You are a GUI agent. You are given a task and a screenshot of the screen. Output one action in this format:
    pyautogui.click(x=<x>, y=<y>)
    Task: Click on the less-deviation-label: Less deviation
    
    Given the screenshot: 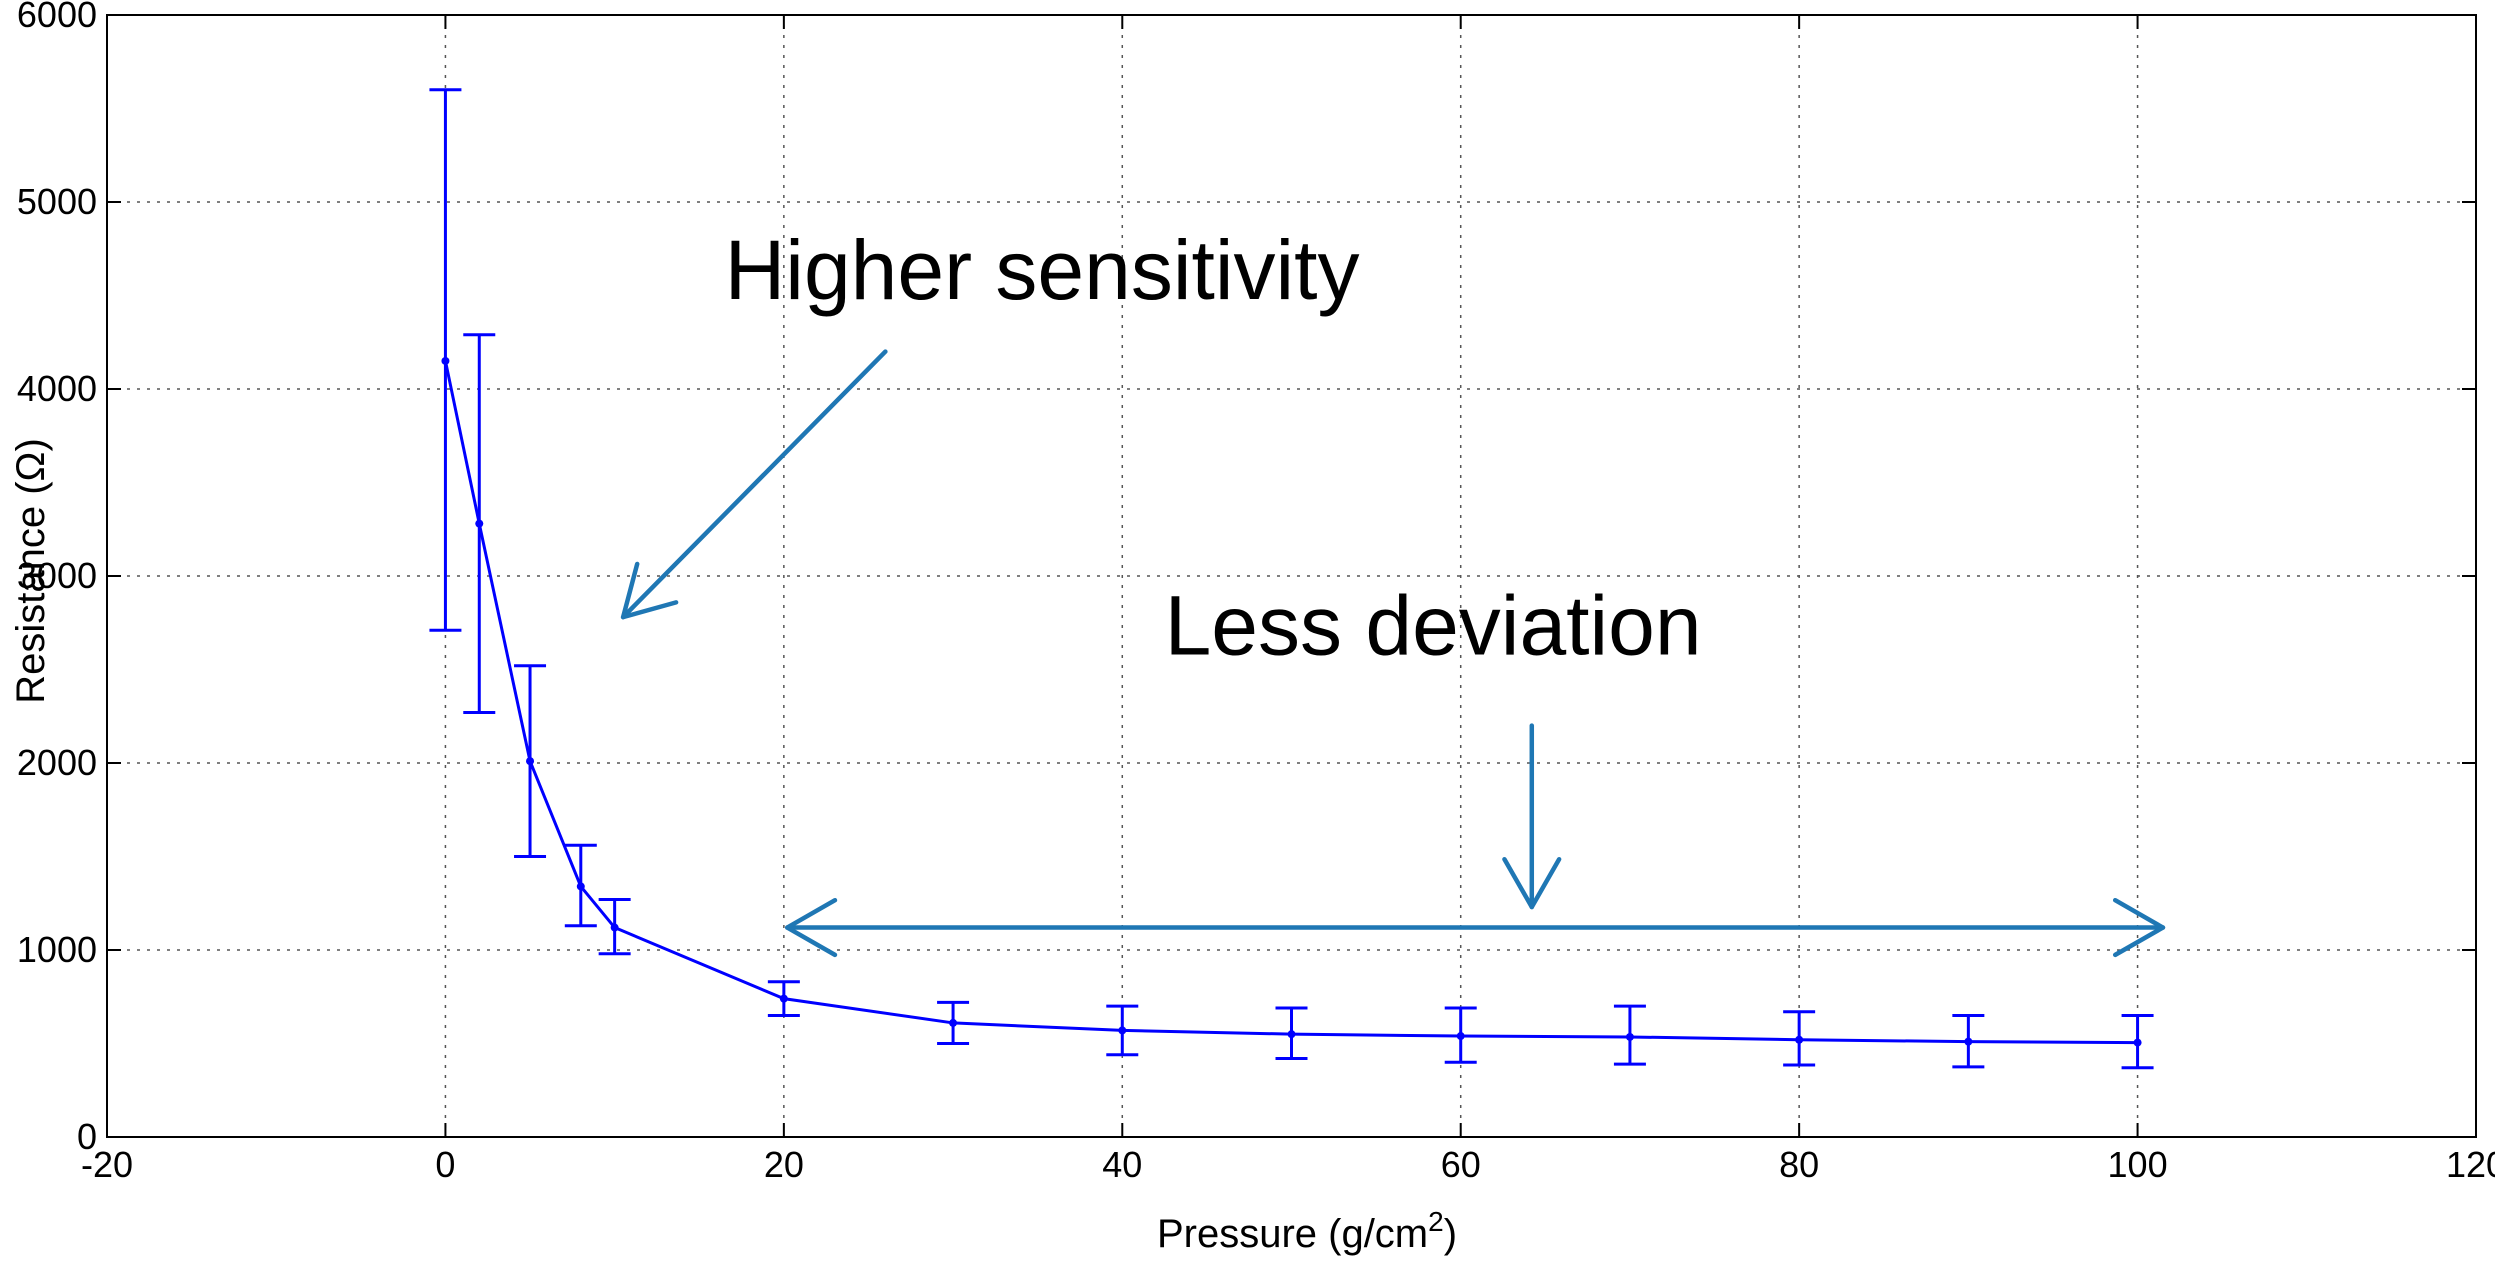 What is the action you would take?
    pyautogui.click(x=1433, y=626)
    